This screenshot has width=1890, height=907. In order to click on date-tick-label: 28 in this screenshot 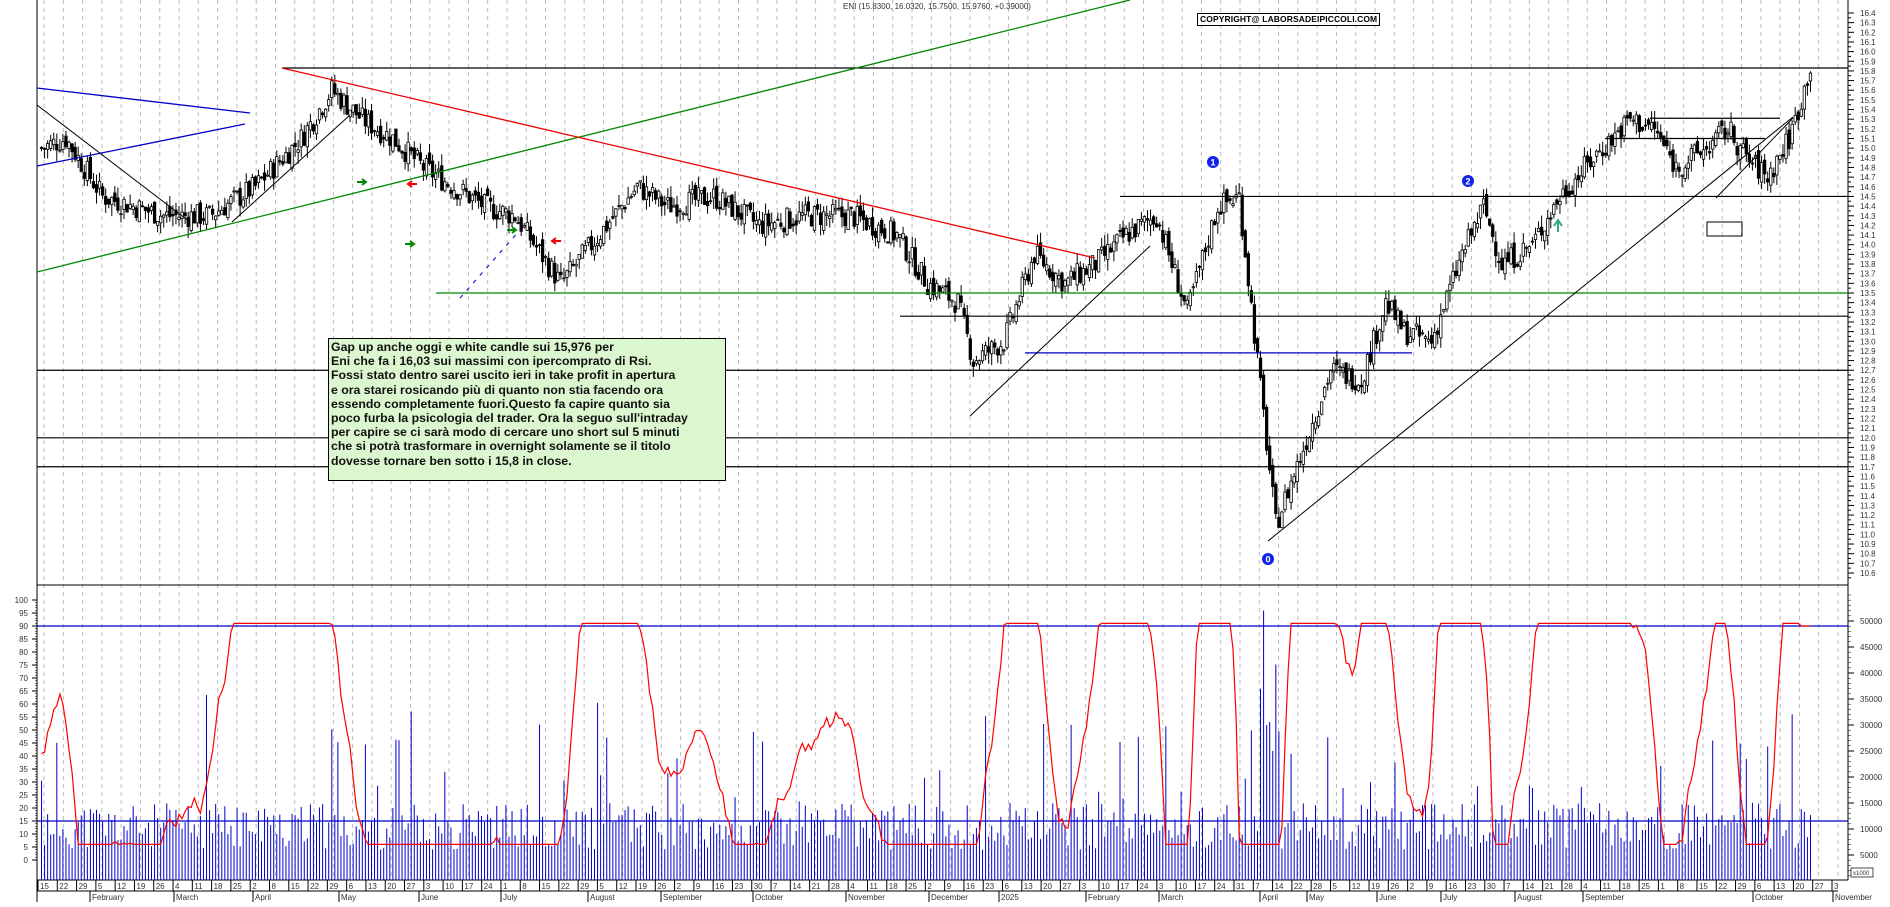, I will do `click(1568, 886)`.